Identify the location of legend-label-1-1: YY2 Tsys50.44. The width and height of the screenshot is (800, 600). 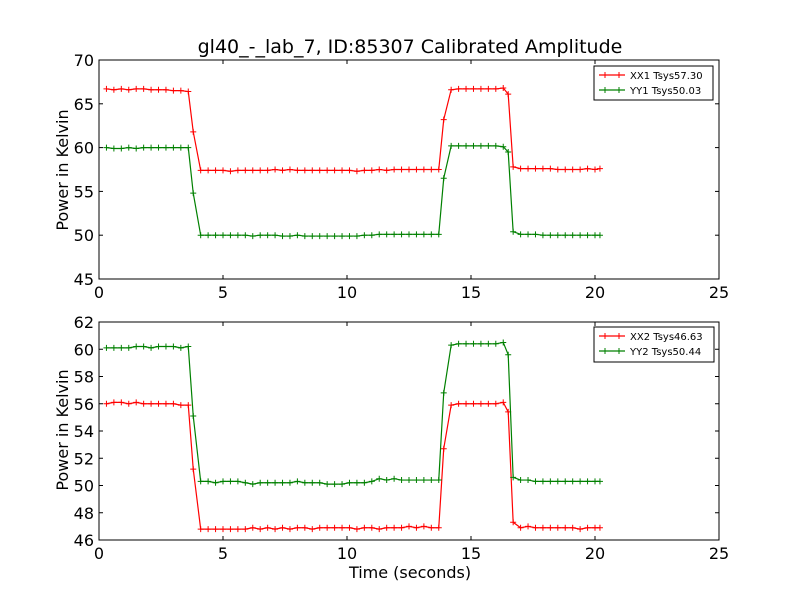
(665, 352).